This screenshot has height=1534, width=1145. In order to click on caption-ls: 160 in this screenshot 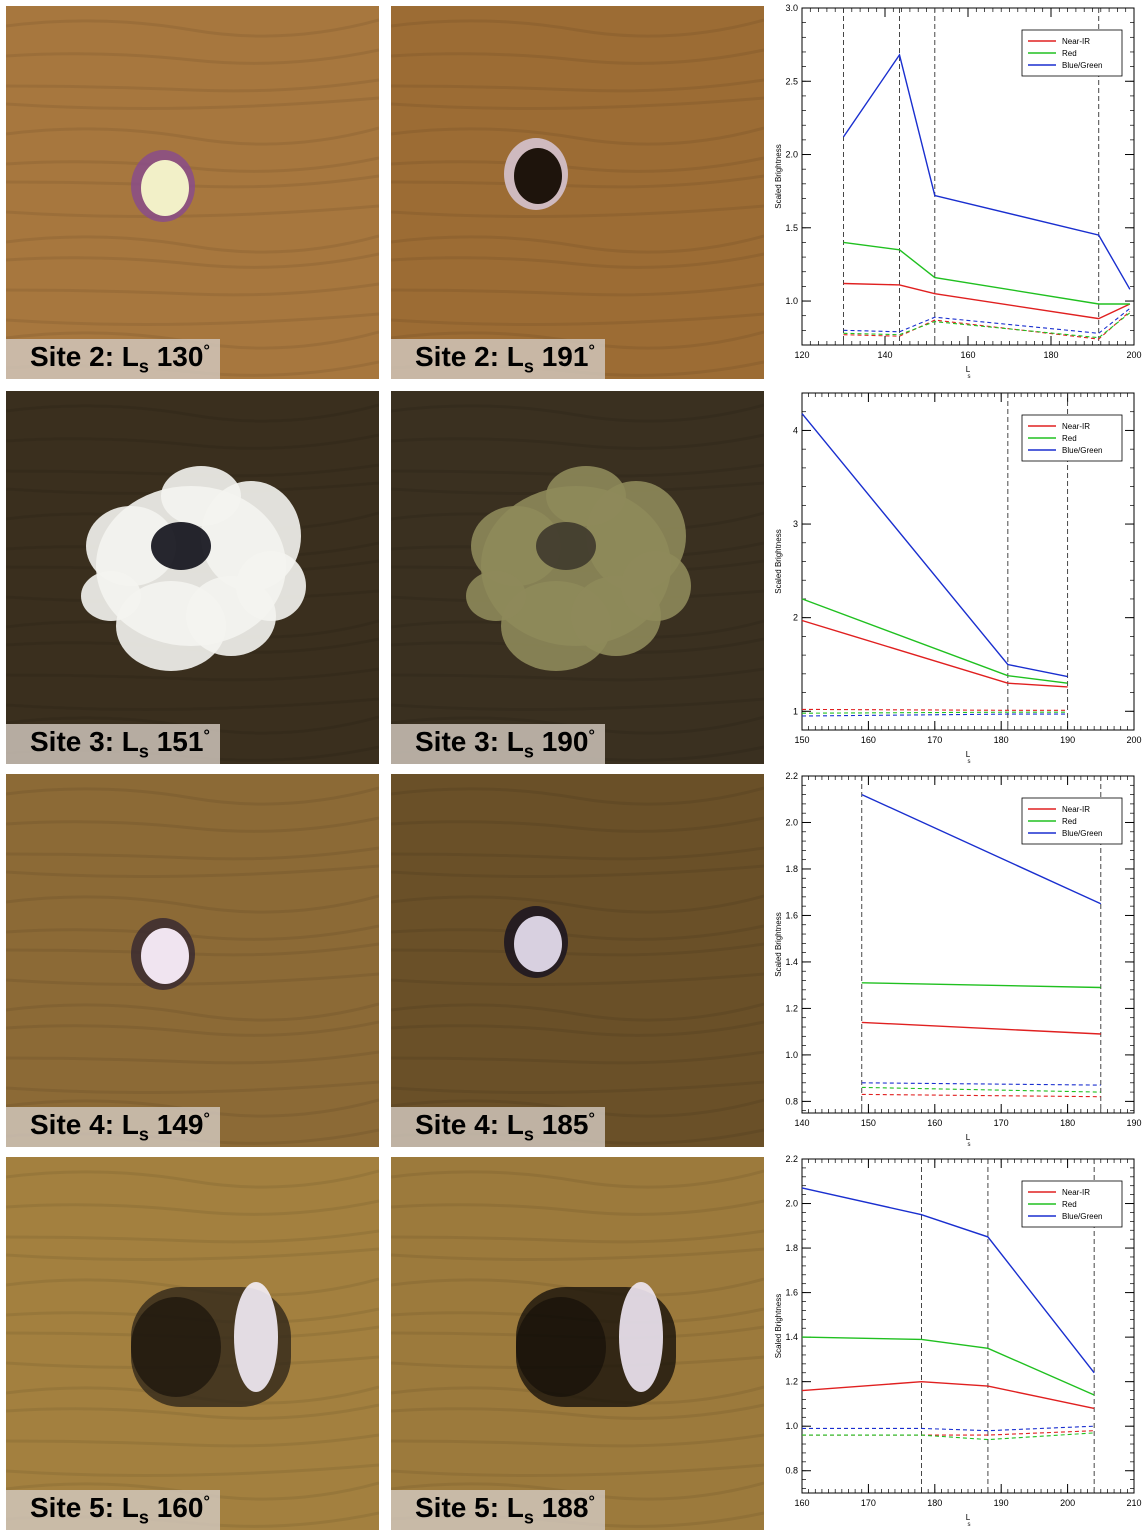, I will do `click(180, 1507)`.